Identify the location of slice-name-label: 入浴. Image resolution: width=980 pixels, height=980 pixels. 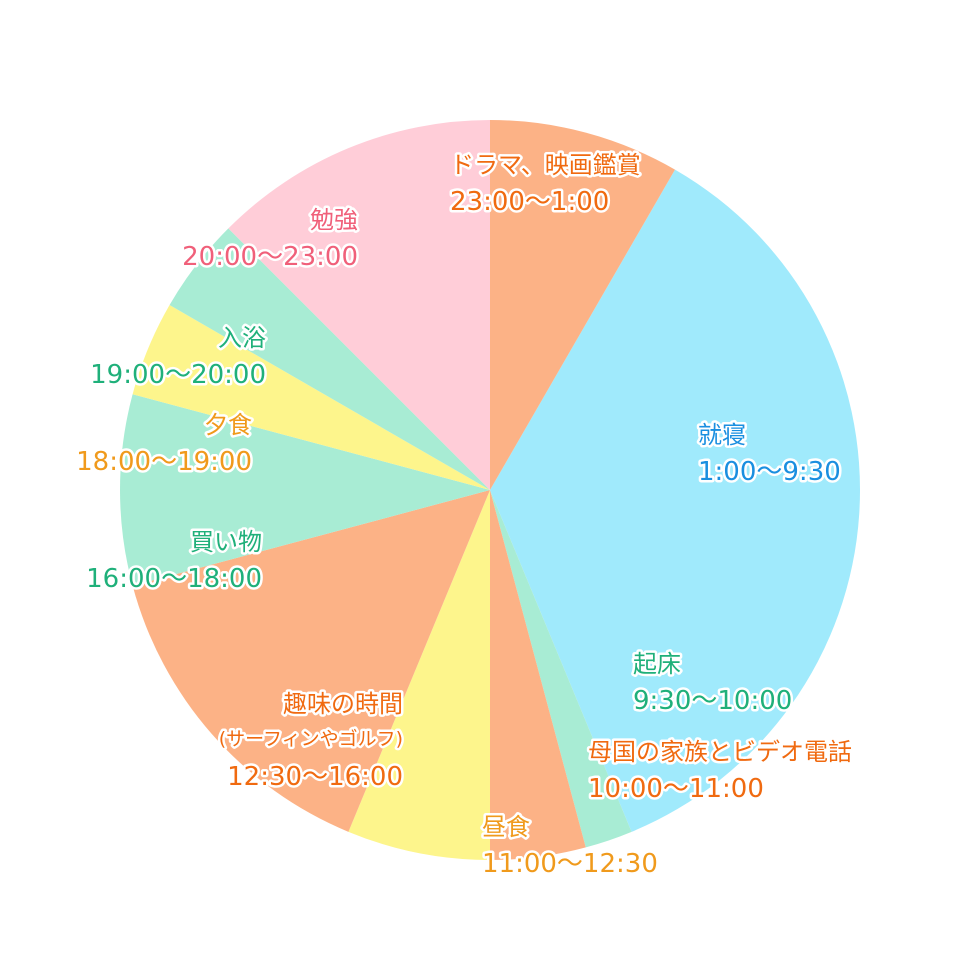
(242, 338).